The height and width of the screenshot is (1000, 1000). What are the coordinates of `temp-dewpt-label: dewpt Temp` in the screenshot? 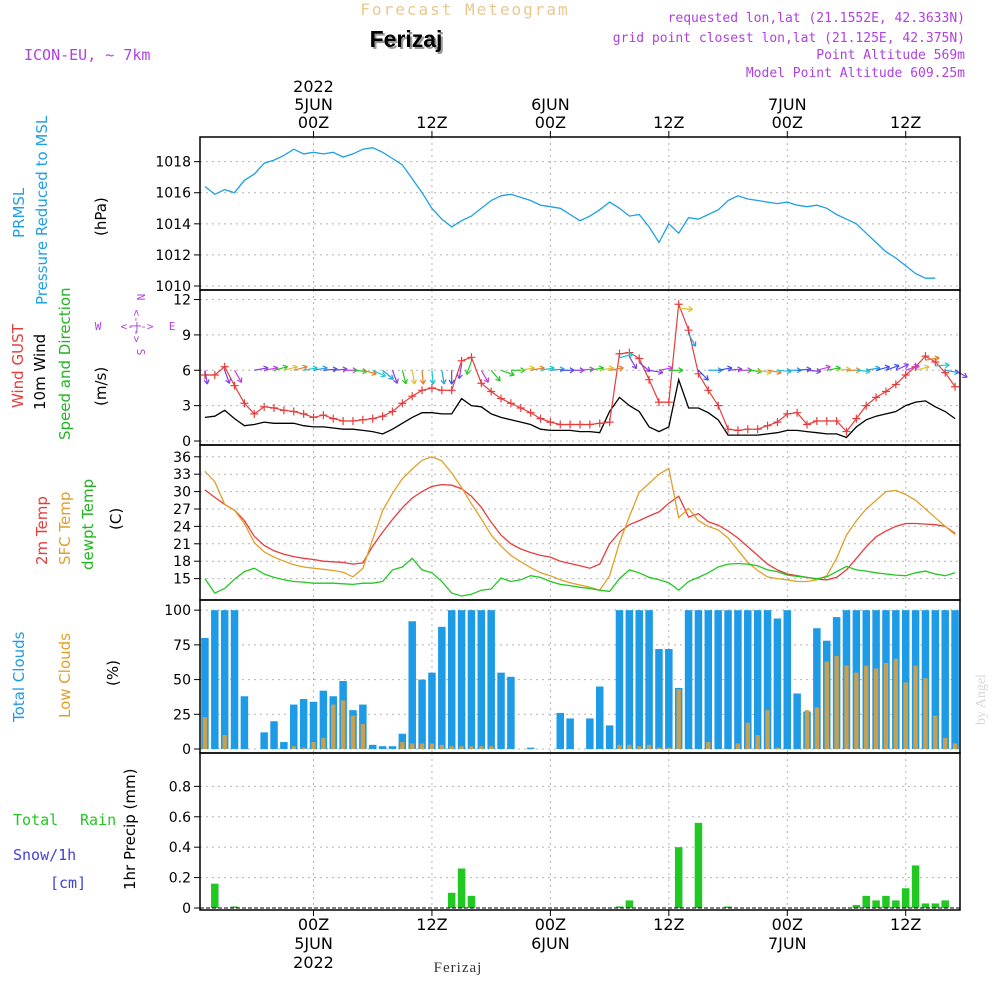 It's located at (88, 524).